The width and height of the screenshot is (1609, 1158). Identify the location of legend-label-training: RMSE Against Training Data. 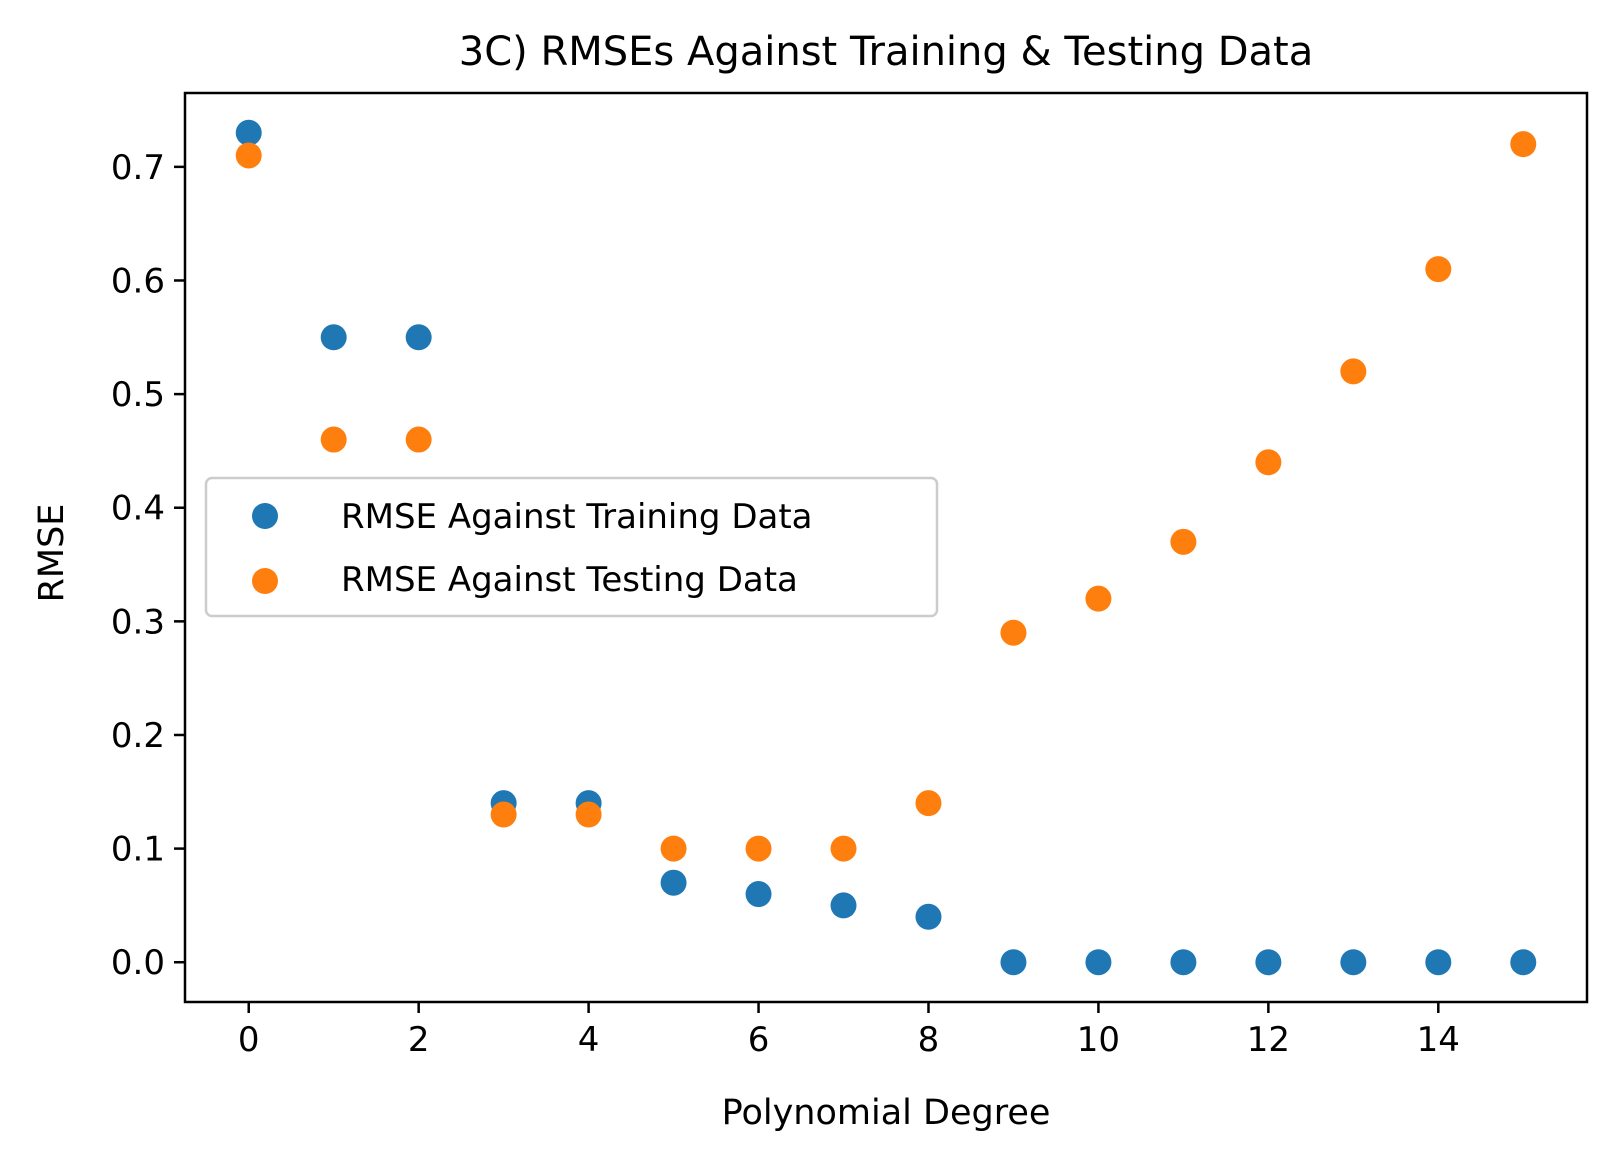
(577, 517).